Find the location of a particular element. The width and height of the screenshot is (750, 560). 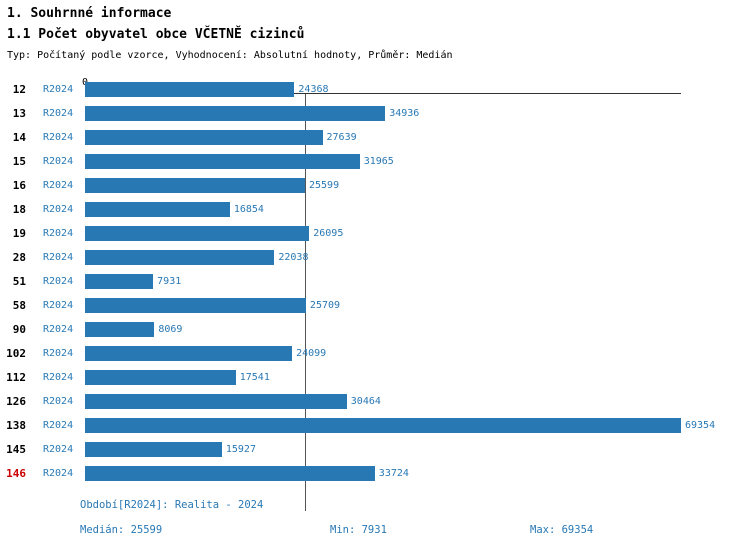

row-category-label: 138 is located at coordinates (16, 425).